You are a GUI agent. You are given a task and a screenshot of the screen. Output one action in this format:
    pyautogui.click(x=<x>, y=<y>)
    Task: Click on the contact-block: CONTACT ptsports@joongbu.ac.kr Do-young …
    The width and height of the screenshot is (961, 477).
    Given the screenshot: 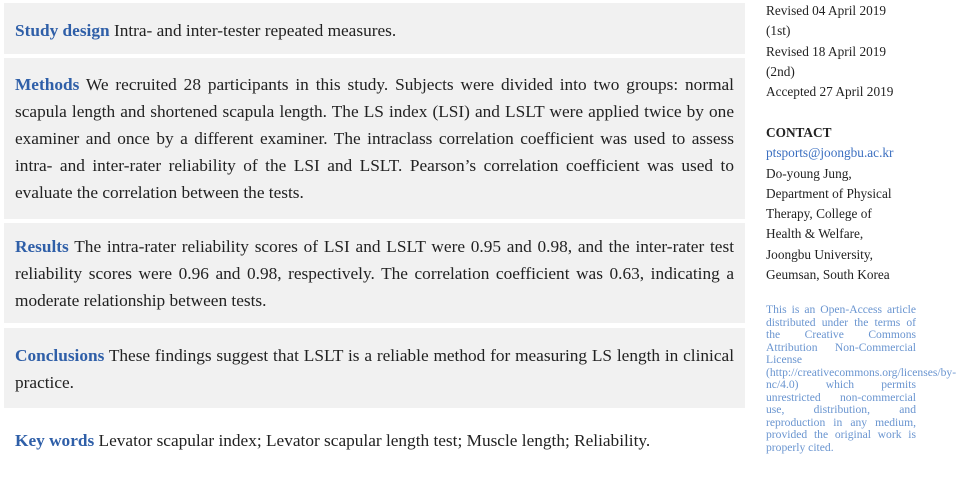 What is the action you would take?
    pyautogui.click(x=856, y=204)
    